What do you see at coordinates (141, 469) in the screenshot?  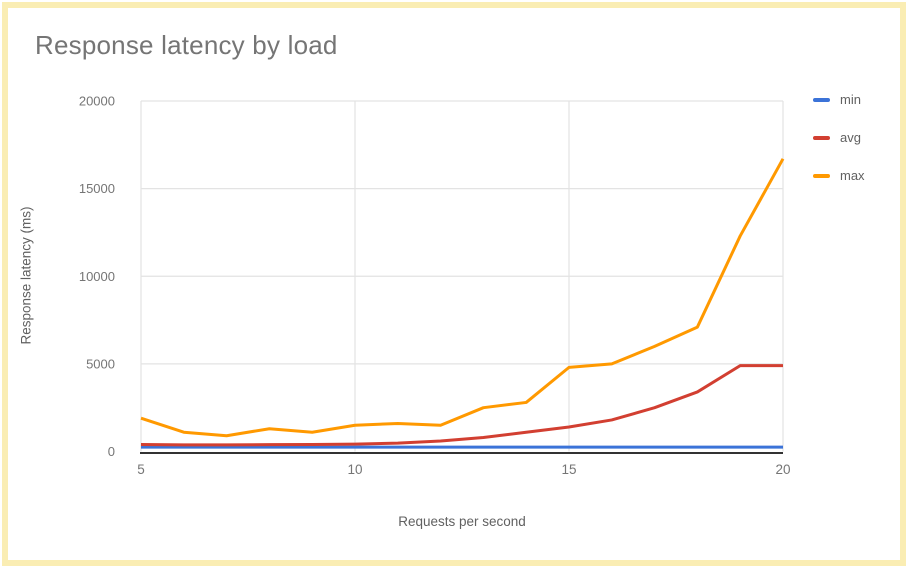 I see `x-tick-label: 5` at bounding box center [141, 469].